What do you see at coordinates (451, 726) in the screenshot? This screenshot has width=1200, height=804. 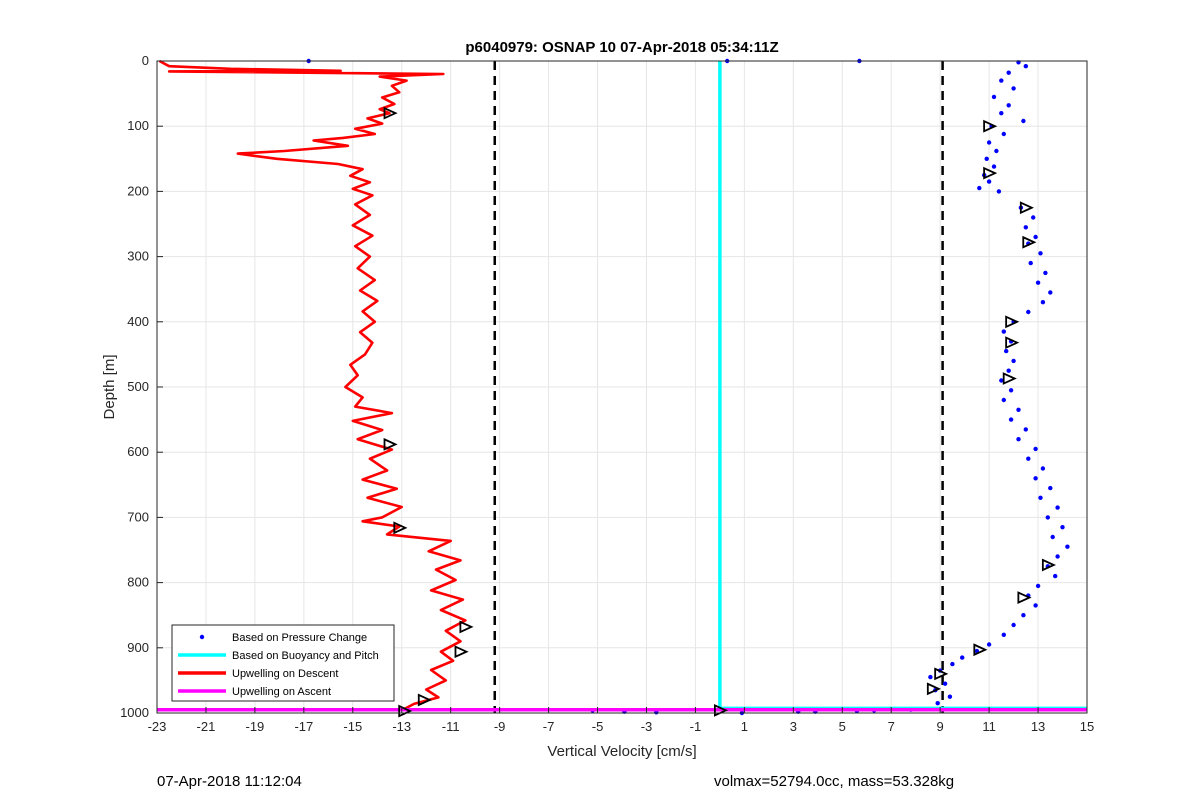 I see `x-tick-label: -11` at bounding box center [451, 726].